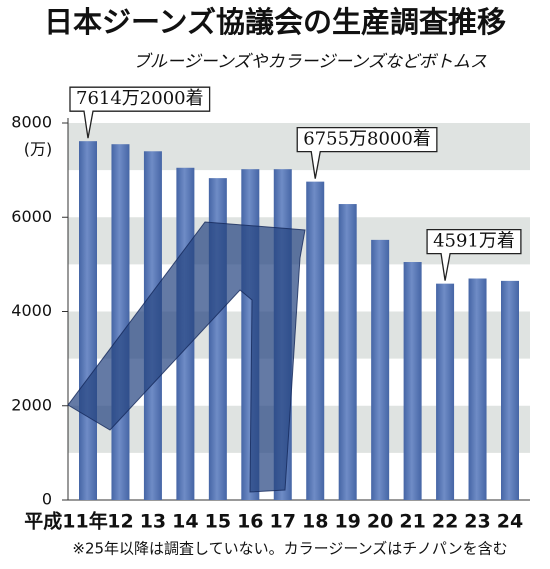 This screenshot has width=550, height=569. Describe the element at coordinates (31, 216) in the screenshot. I see `y-tick-label: 6000` at that location.